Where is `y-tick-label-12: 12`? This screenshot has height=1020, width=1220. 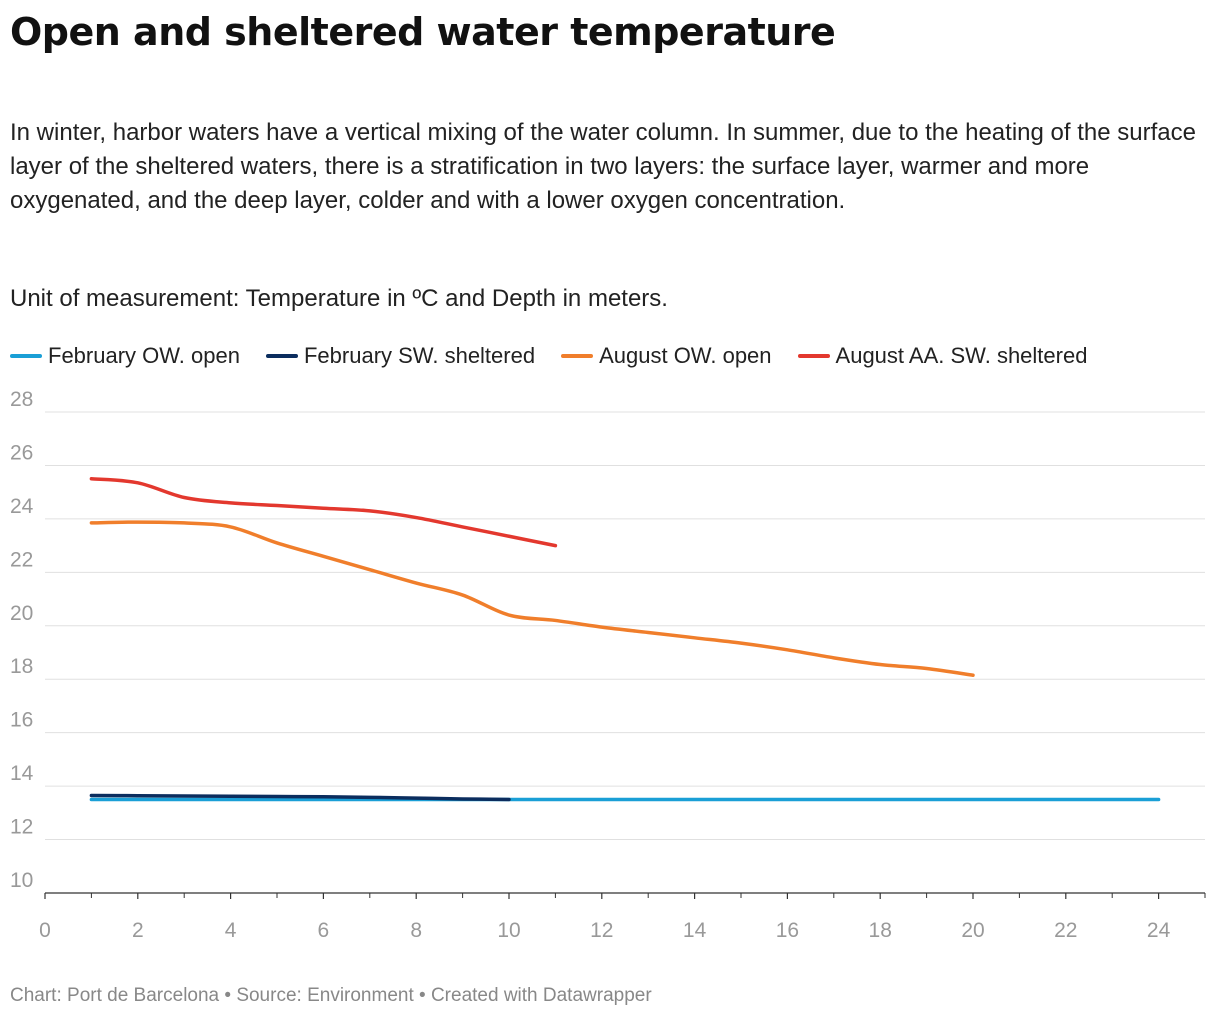
y-tick-label-12: 12 is located at coordinates (21, 827).